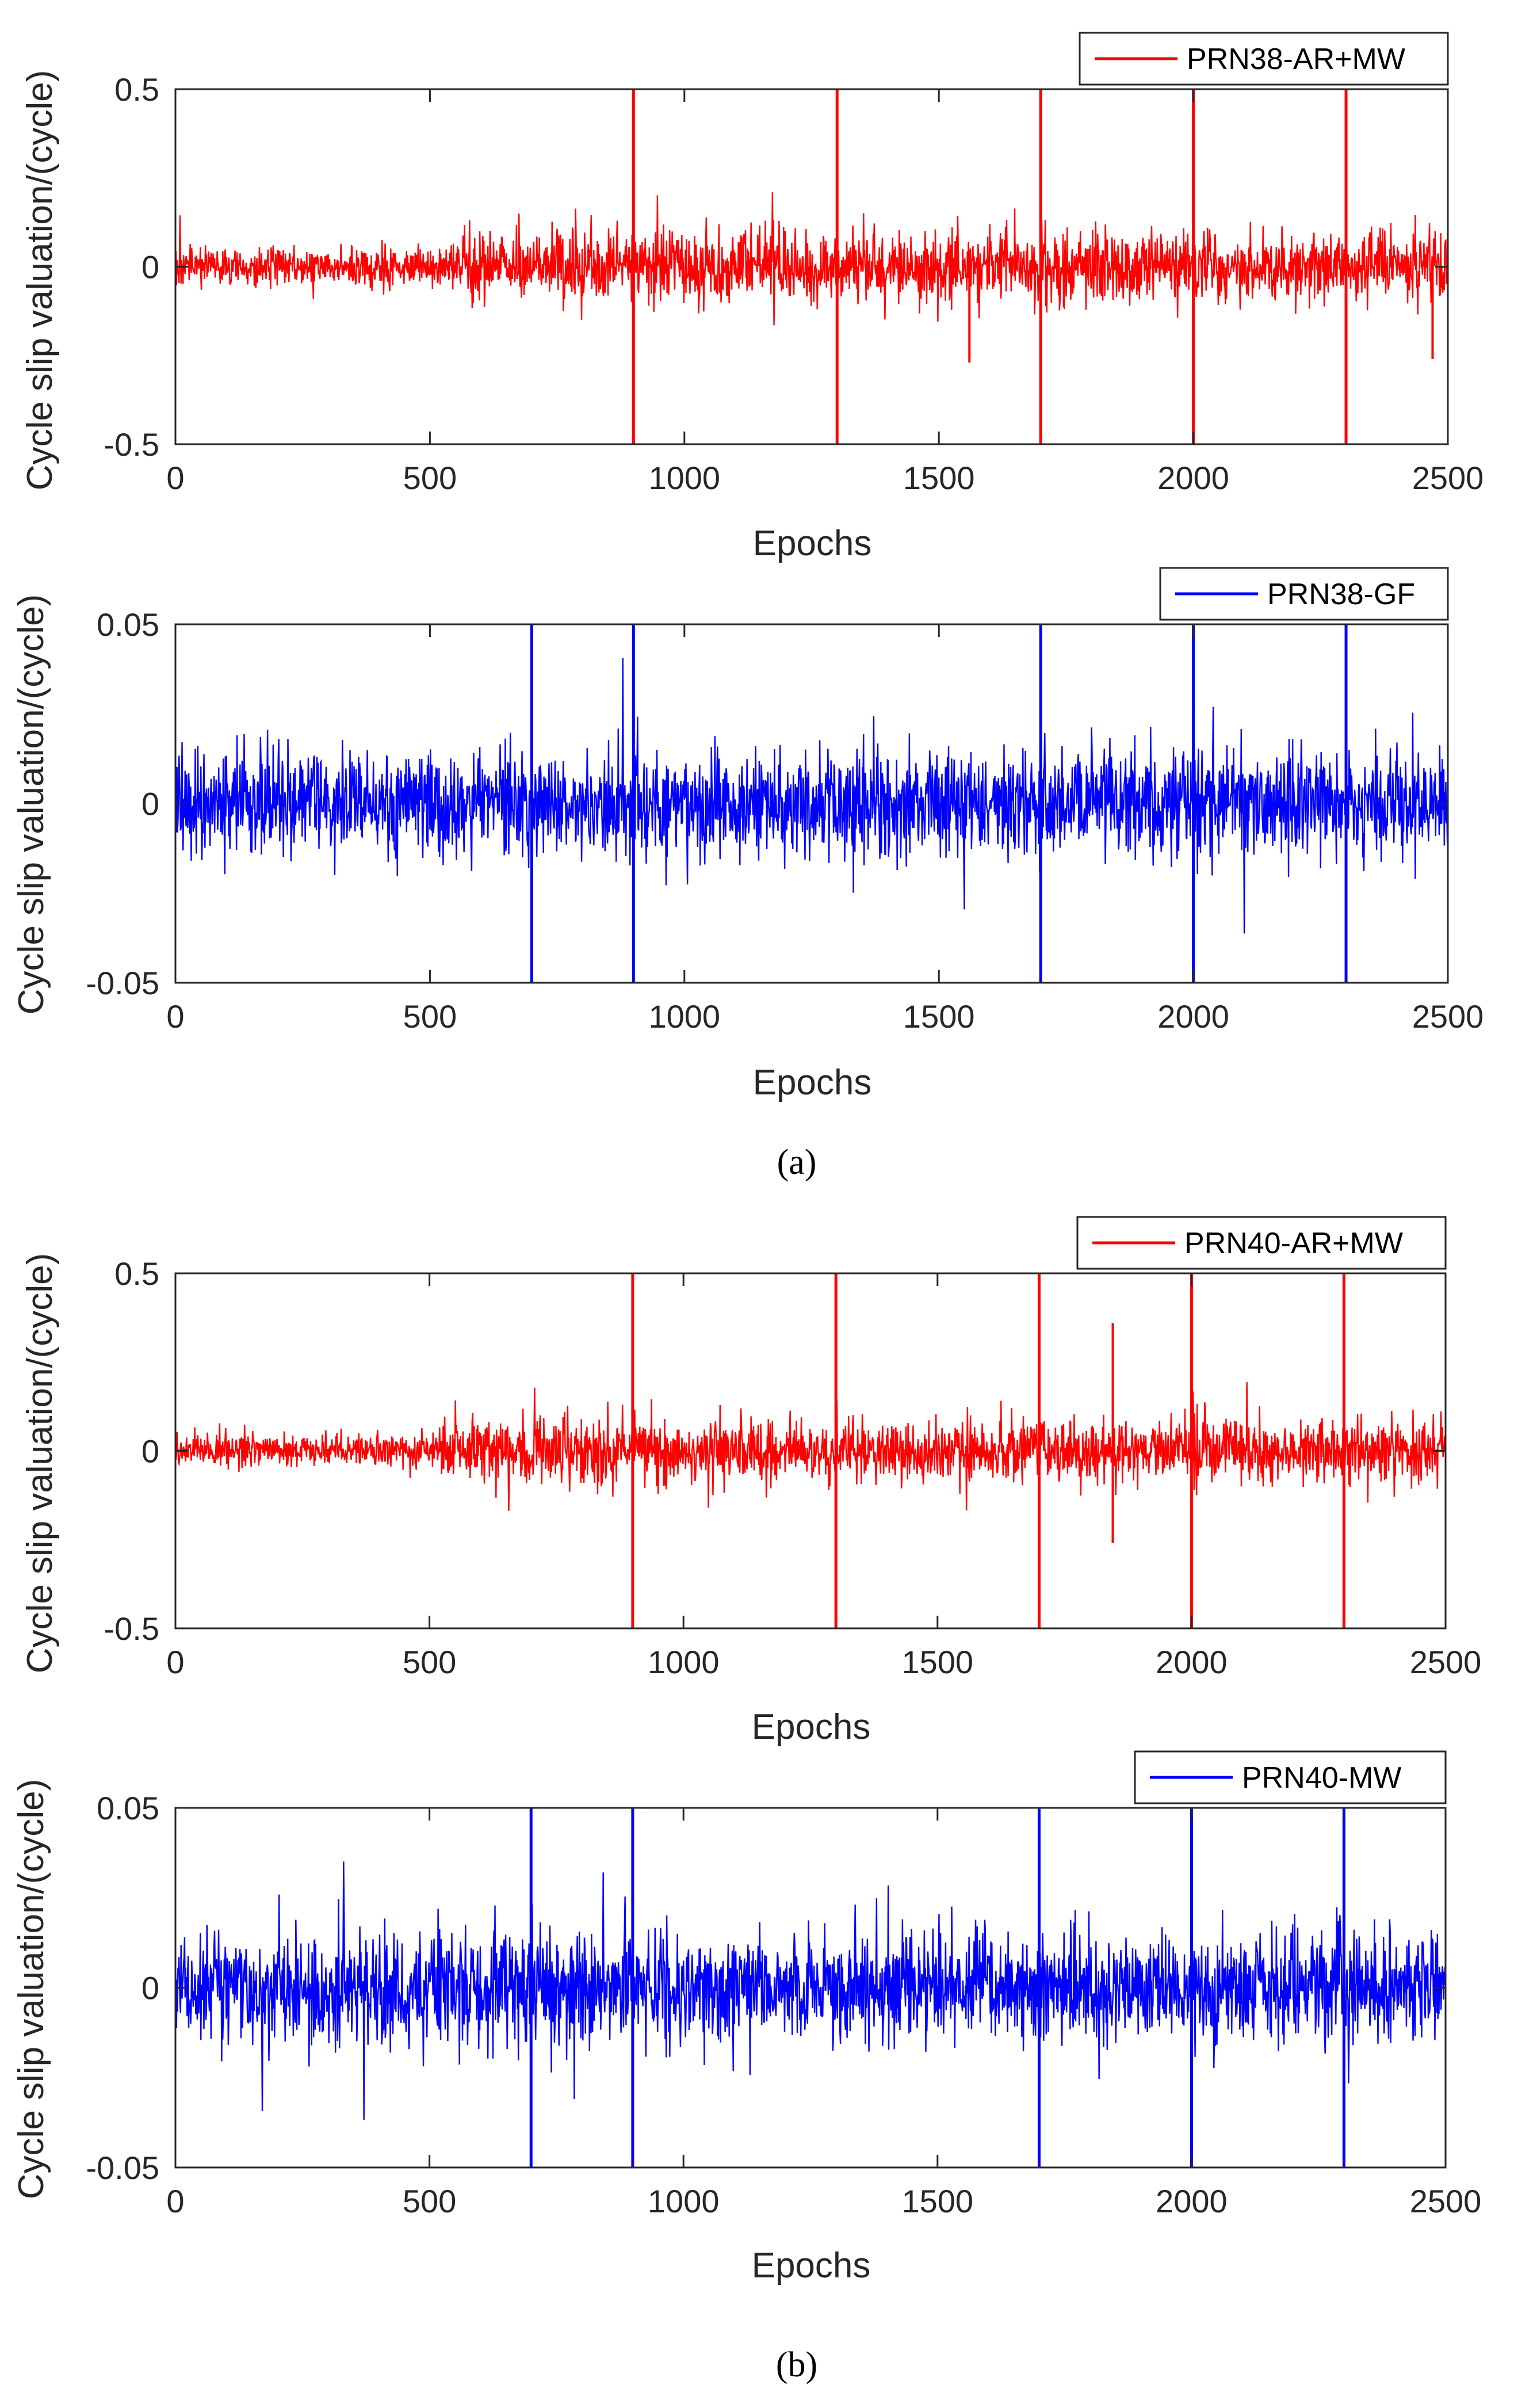 The width and height of the screenshot is (1514, 2408). I want to click on legend: PRN40-MW, so click(1290, 1777).